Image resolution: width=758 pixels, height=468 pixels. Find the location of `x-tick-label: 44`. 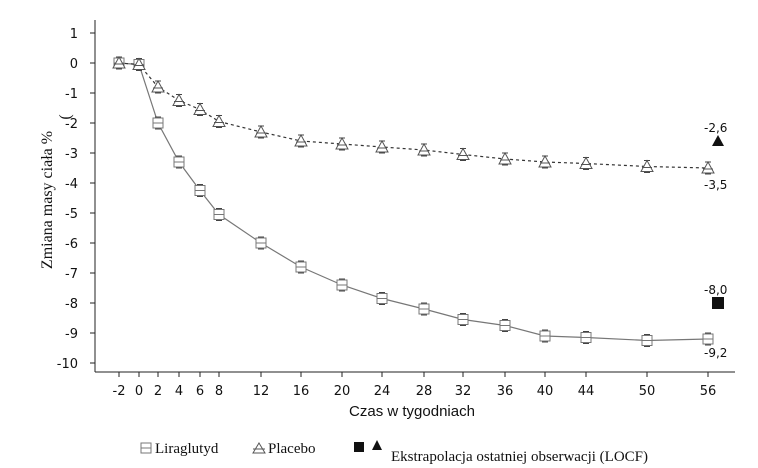

x-tick-label: 44 is located at coordinates (586, 391).